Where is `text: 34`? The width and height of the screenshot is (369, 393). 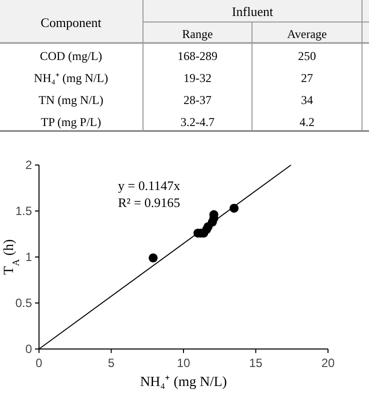 text: 34 is located at coordinates (307, 100).